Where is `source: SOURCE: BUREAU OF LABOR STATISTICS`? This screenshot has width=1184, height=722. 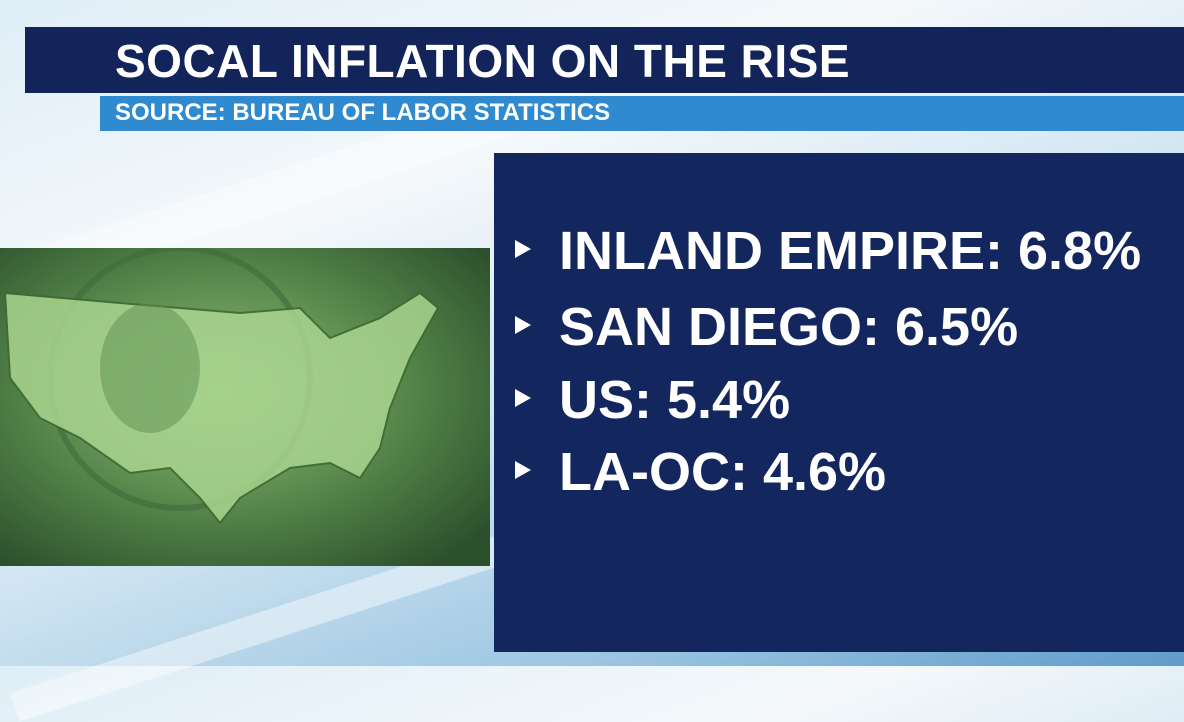 source: SOURCE: BUREAU OF LABOR STATISTICS is located at coordinates (363, 112).